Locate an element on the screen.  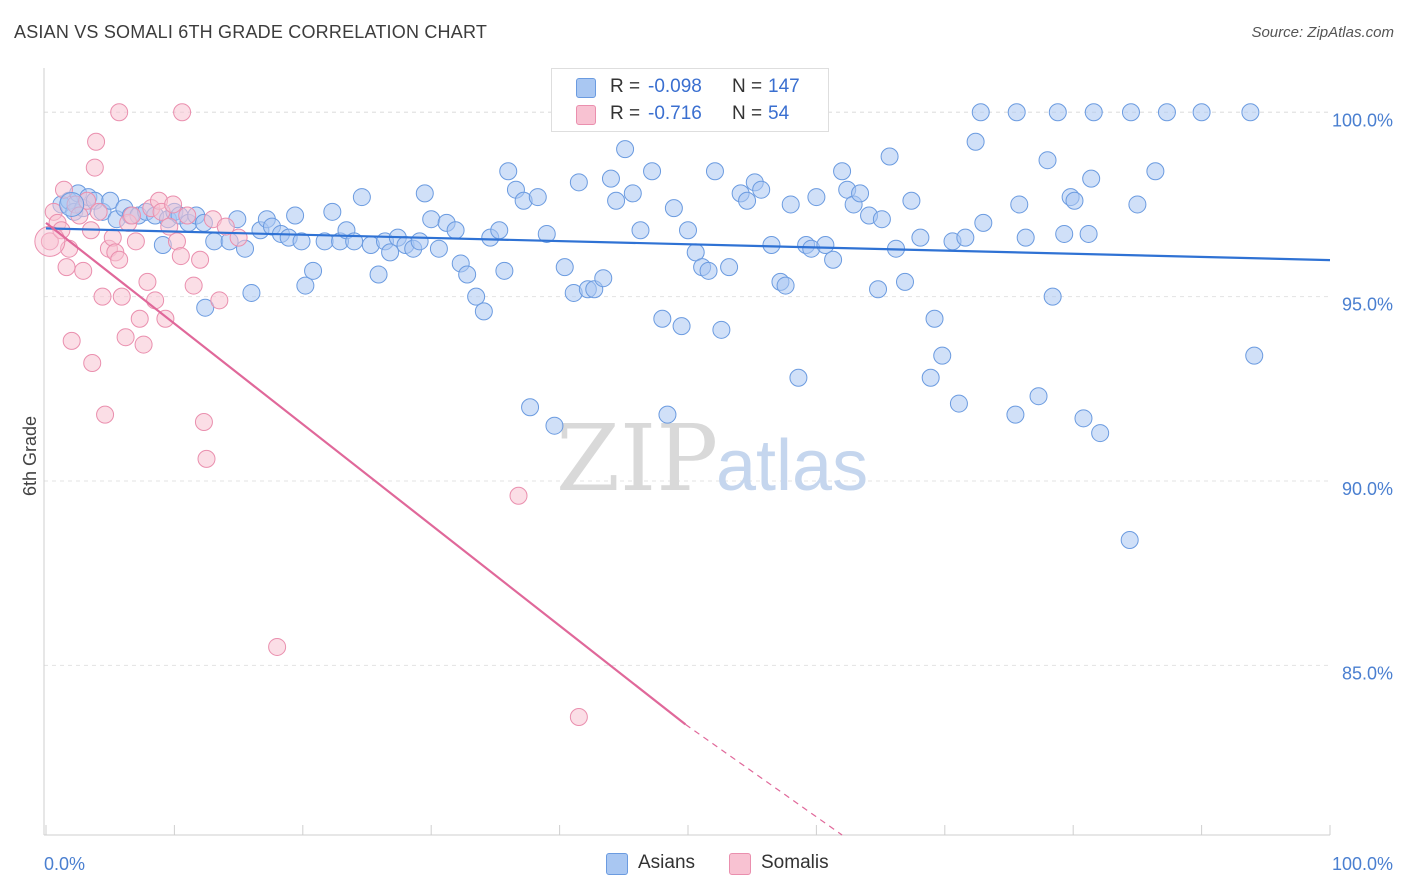
watermark-atlas: atlas is located at coordinates (792, 466).